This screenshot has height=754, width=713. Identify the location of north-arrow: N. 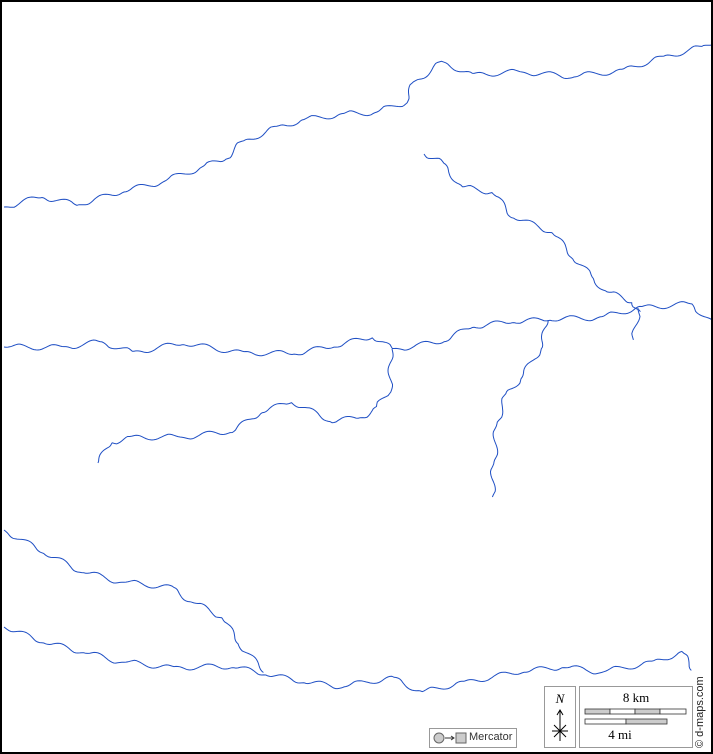
(560, 717).